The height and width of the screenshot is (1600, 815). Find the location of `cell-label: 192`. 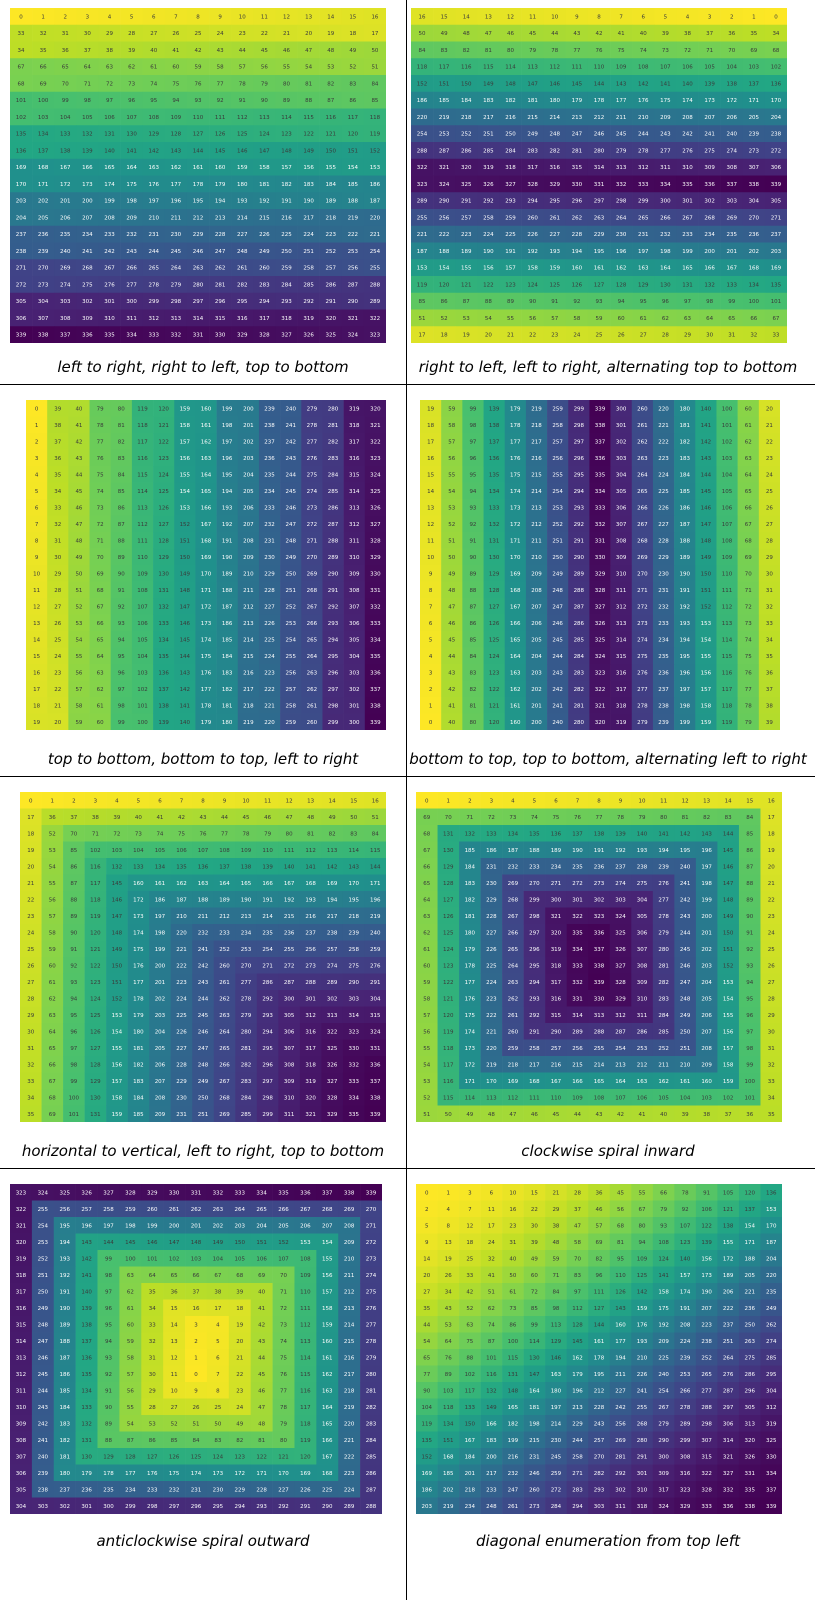

cell-label: 192 is located at coordinates (684, 607).